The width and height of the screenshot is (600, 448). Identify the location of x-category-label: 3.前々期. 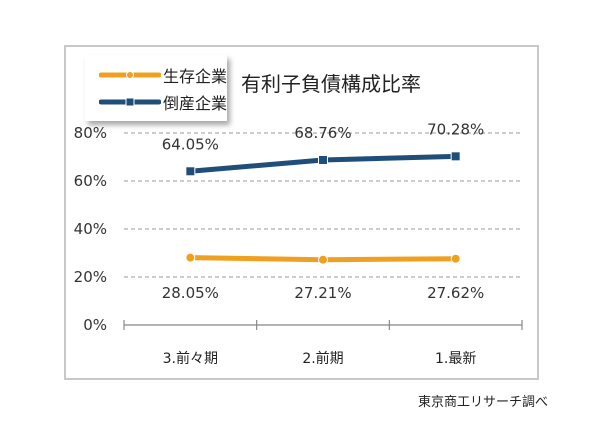
(190, 358).